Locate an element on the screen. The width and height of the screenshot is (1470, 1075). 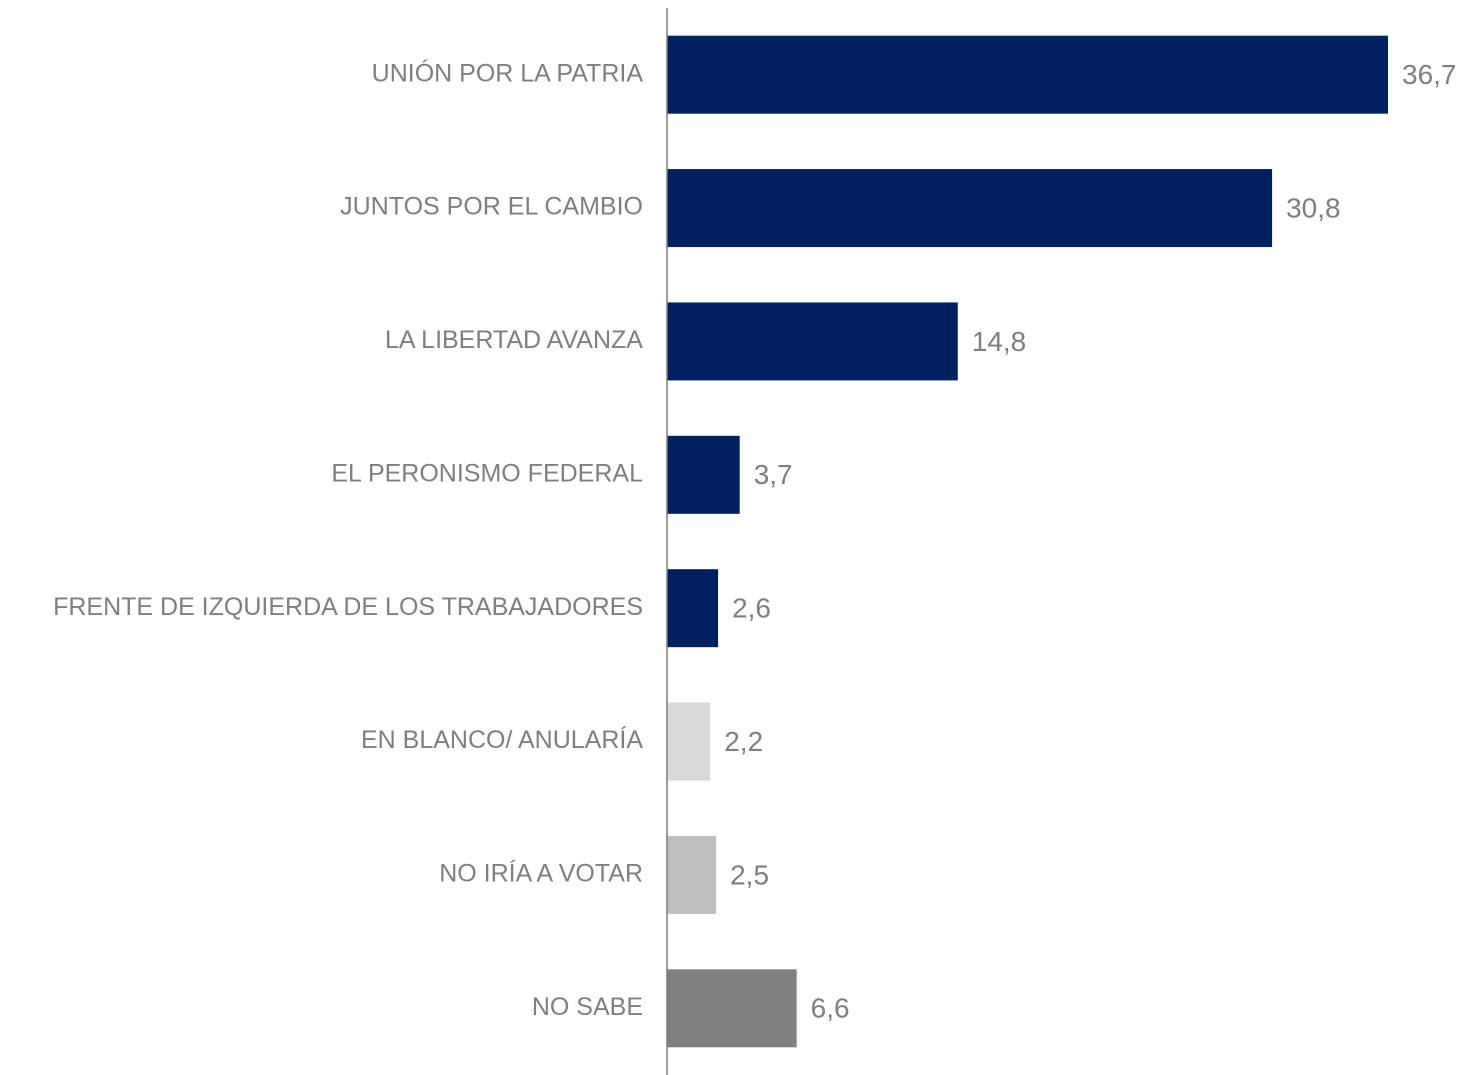
value-label: 2,2 is located at coordinates (743, 741).